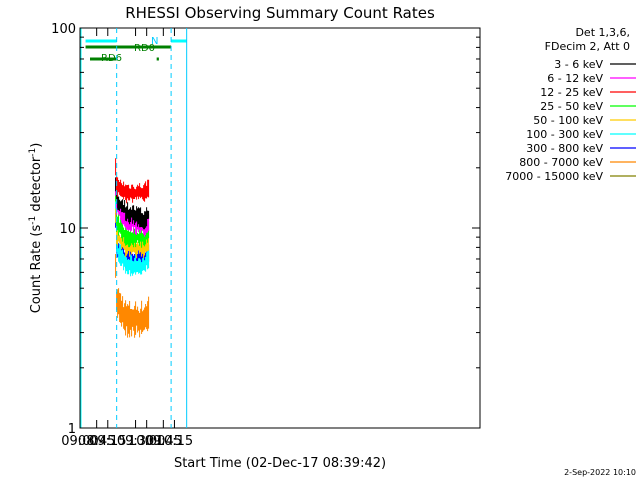 Image resolution: width=640 pixels, height=480 pixels. Describe the element at coordinates (600, 472) in the screenshot. I see `footer-date: 2-Sep-2022 10:10` at that location.